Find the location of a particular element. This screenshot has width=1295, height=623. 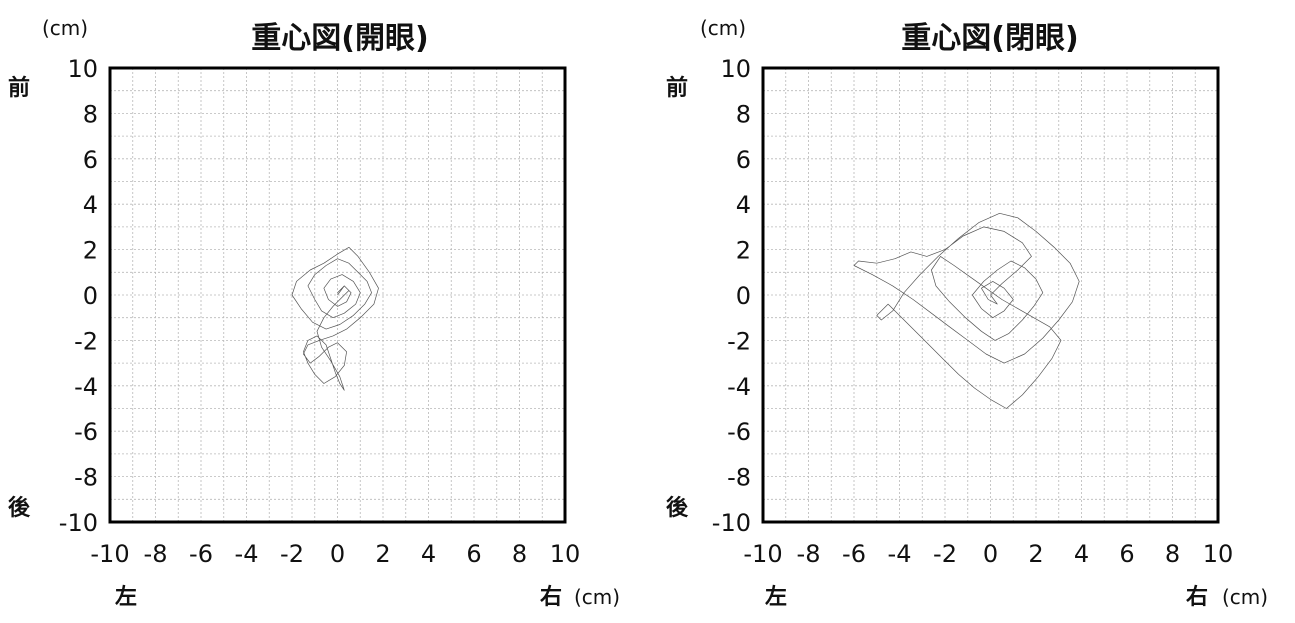

chart-title: 重心図(開眼) is located at coordinates (339, 38).